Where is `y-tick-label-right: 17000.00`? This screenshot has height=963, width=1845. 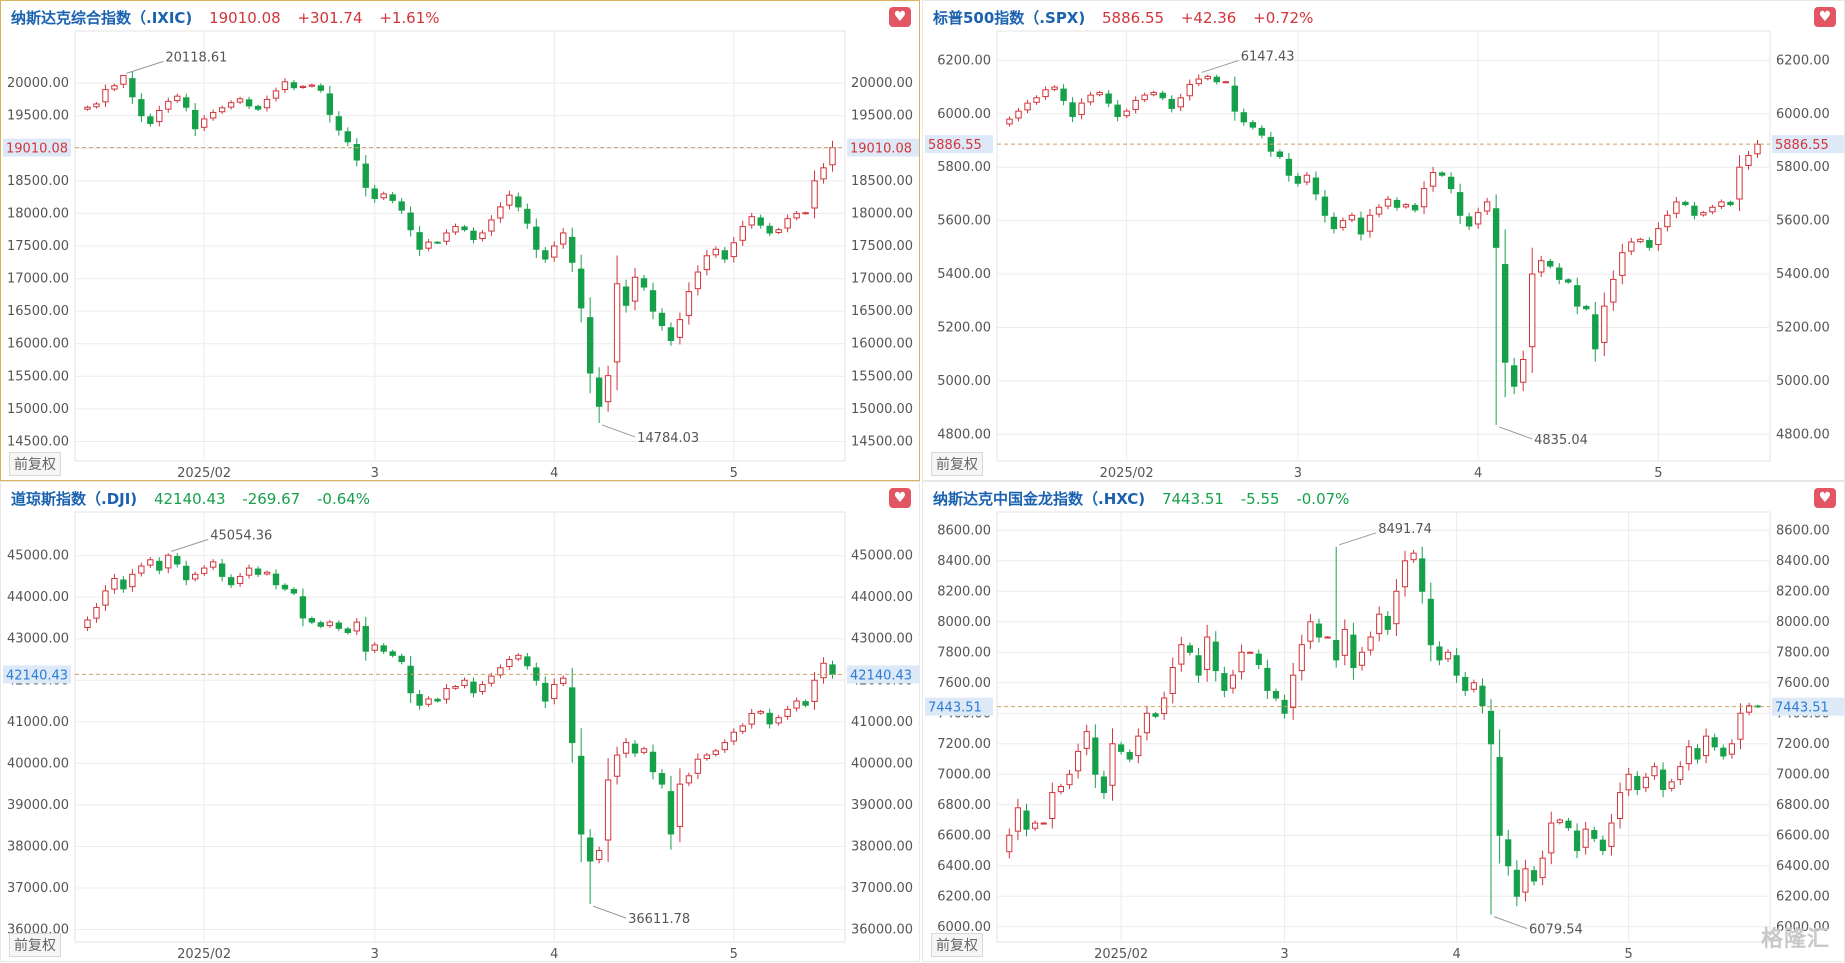 y-tick-label-right: 17000.00 is located at coordinates (882, 279).